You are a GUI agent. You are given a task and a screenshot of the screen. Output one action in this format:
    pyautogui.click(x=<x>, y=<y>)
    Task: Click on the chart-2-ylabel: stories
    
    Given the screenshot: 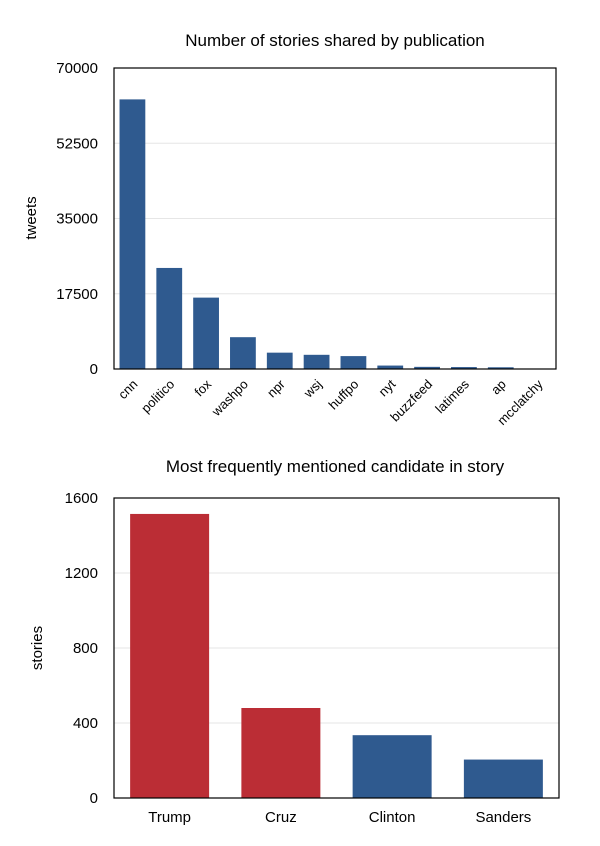 What is the action you would take?
    pyautogui.click(x=37, y=648)
    